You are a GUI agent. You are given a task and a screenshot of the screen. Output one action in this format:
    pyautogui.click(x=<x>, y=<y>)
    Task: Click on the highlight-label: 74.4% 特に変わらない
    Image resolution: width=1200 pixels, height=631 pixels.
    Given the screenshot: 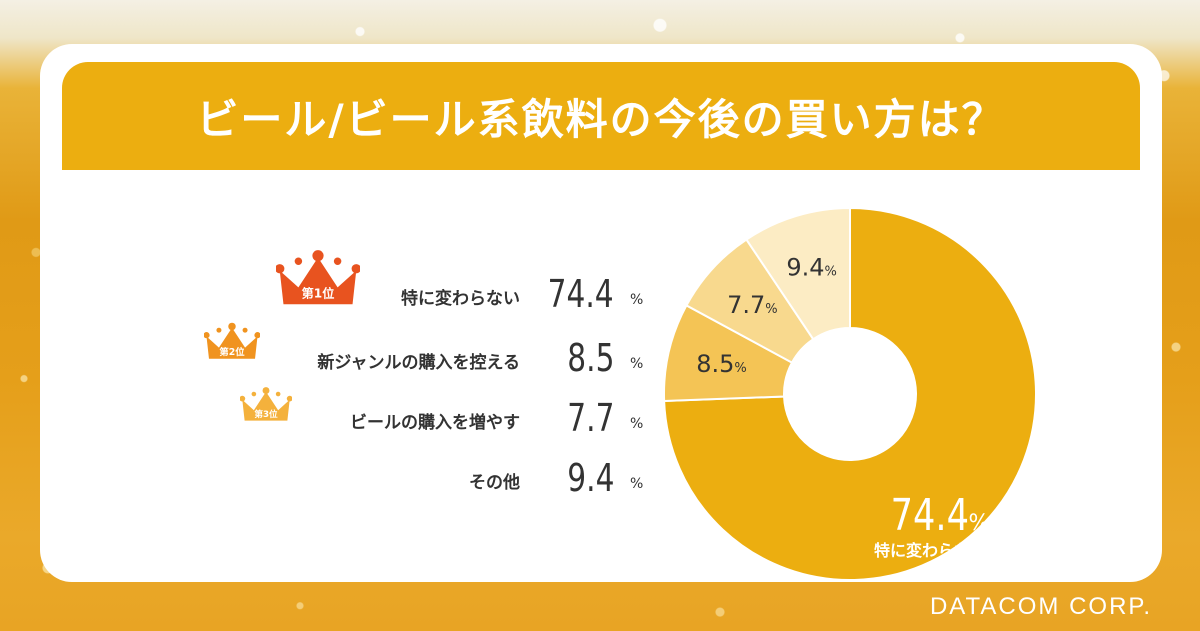 What is the action you would take?
    pyautogui.click(x=930, y=525)
    